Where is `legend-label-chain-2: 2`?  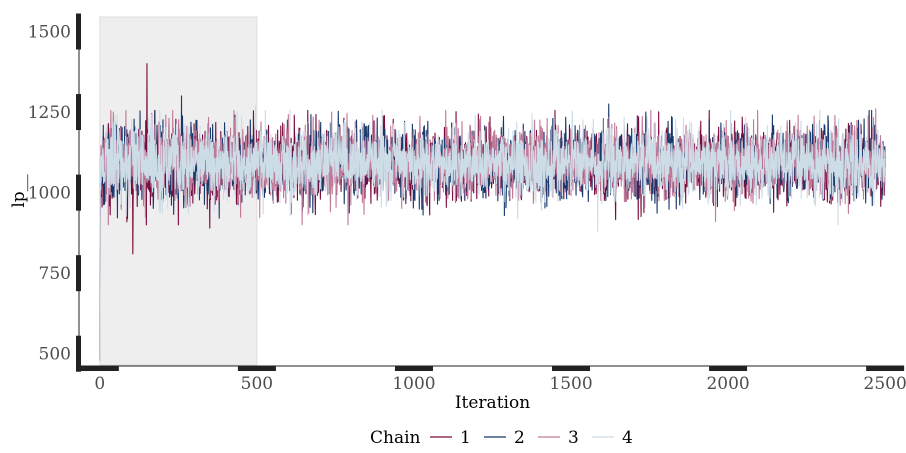
legend-label-chain-2: 2 is located at coordinates (519, 438).